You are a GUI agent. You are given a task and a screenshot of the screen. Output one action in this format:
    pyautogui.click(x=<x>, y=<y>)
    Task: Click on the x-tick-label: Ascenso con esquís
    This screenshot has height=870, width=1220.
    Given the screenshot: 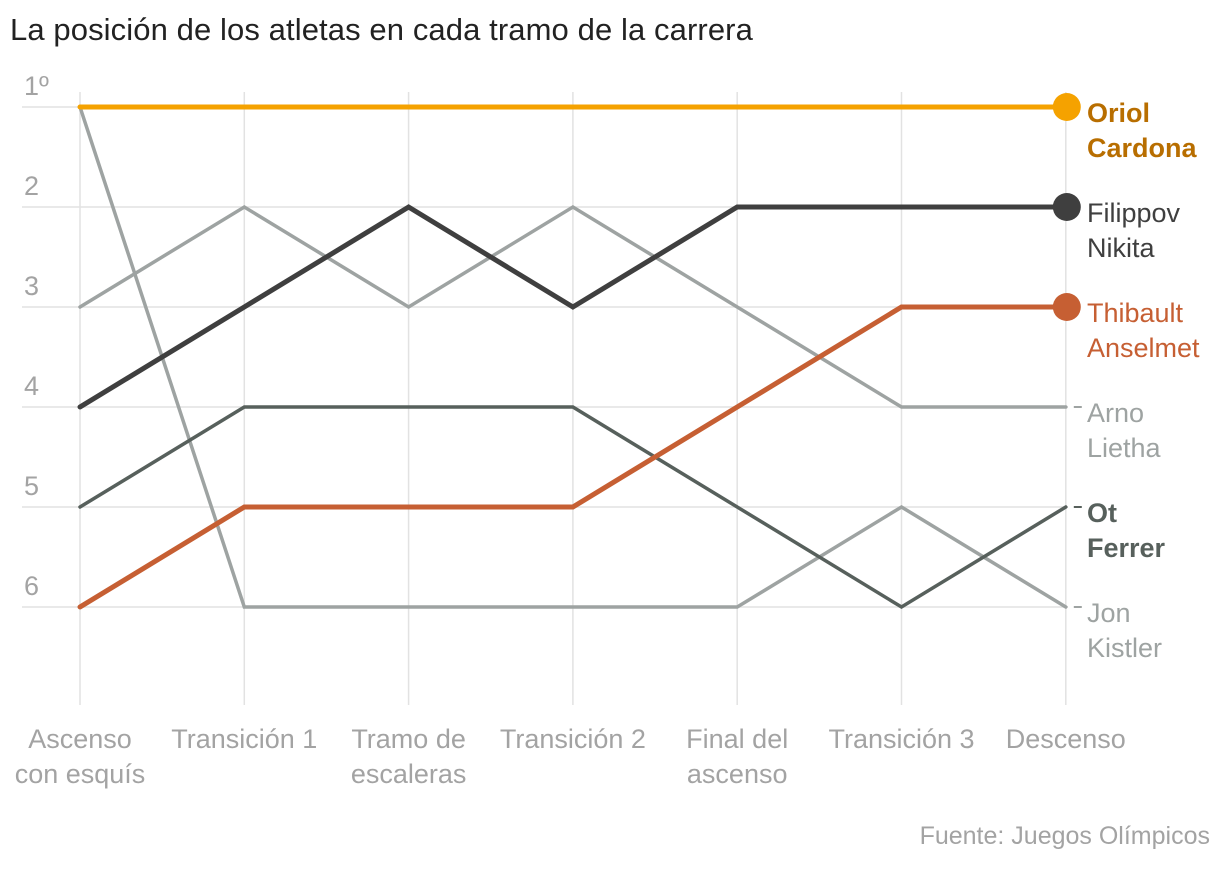 What is the action you would take?
    pyautogui.click(x=80, y=756)
    